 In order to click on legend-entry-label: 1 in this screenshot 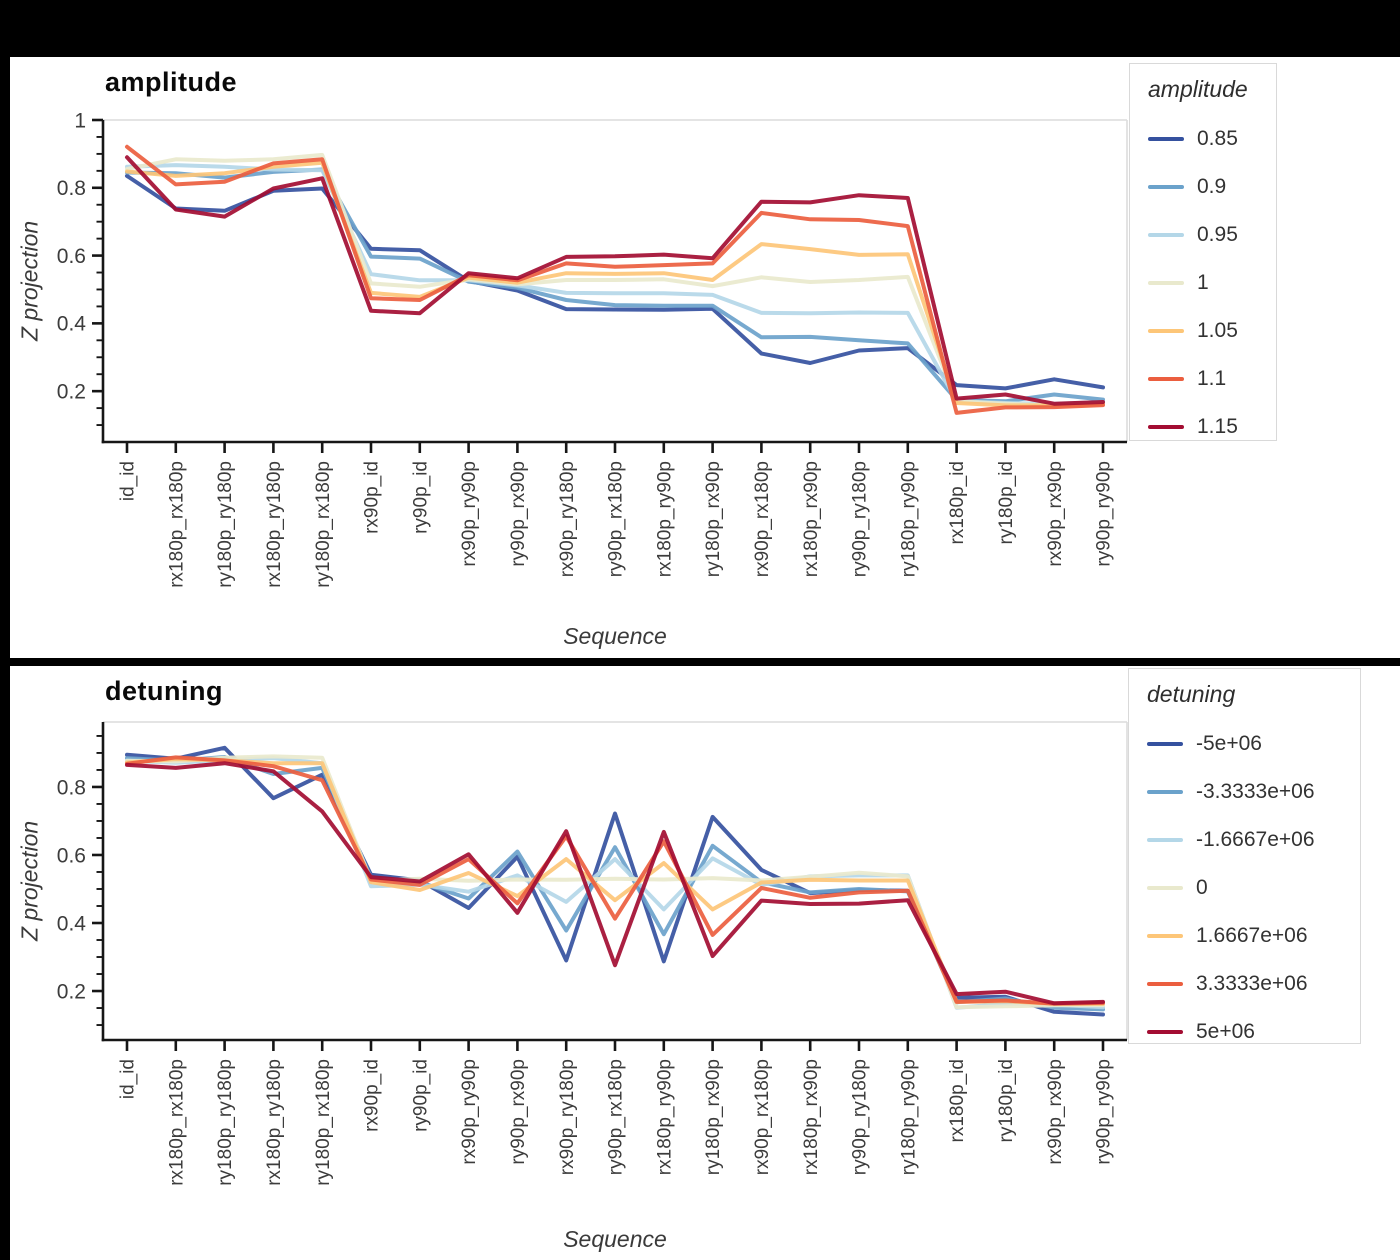, I will do `click(1203, 282)`.